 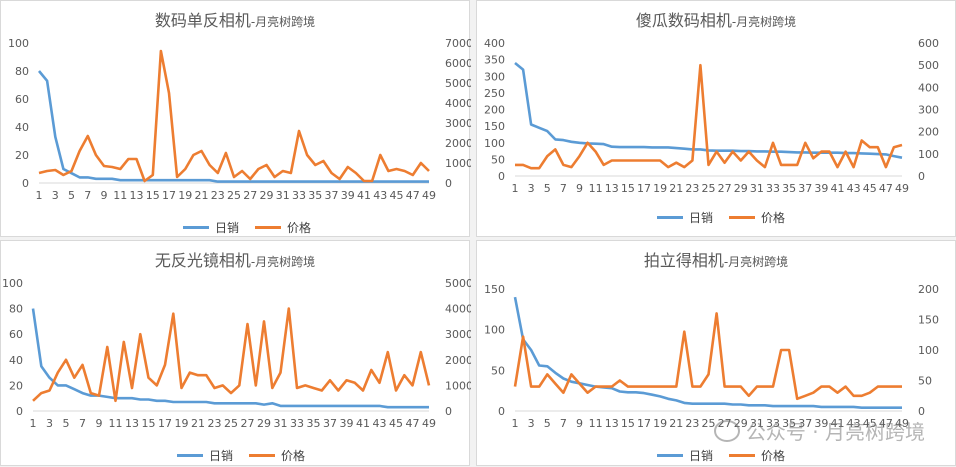 I want to click on watermark: 公众号 · 月亮树跨境, so click(x=819, y=430).